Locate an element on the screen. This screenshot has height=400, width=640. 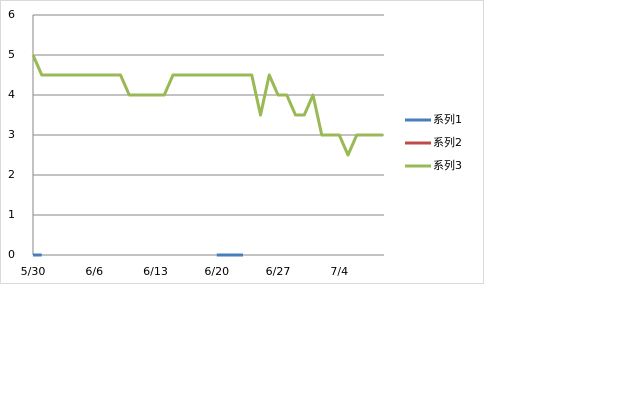
y-tick-label: 5 is located at coordinates (11, 54).